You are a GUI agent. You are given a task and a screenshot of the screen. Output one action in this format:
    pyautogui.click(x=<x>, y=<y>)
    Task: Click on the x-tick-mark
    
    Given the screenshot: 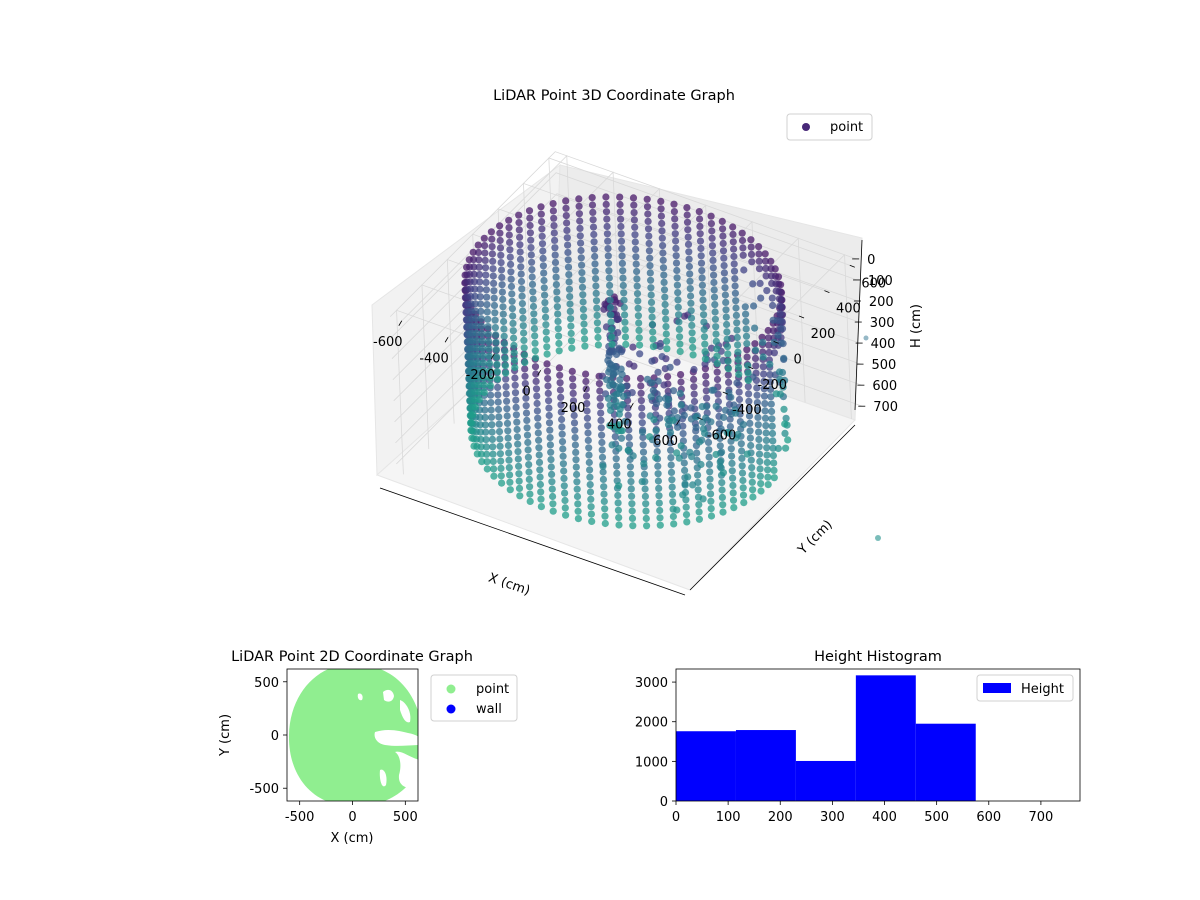 What is the action you would take?
    pyautogui.click(x=493, y=356)
    